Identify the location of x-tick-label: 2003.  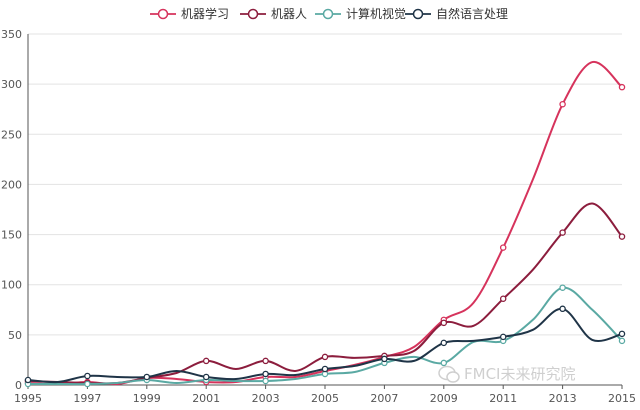
(266, 398).